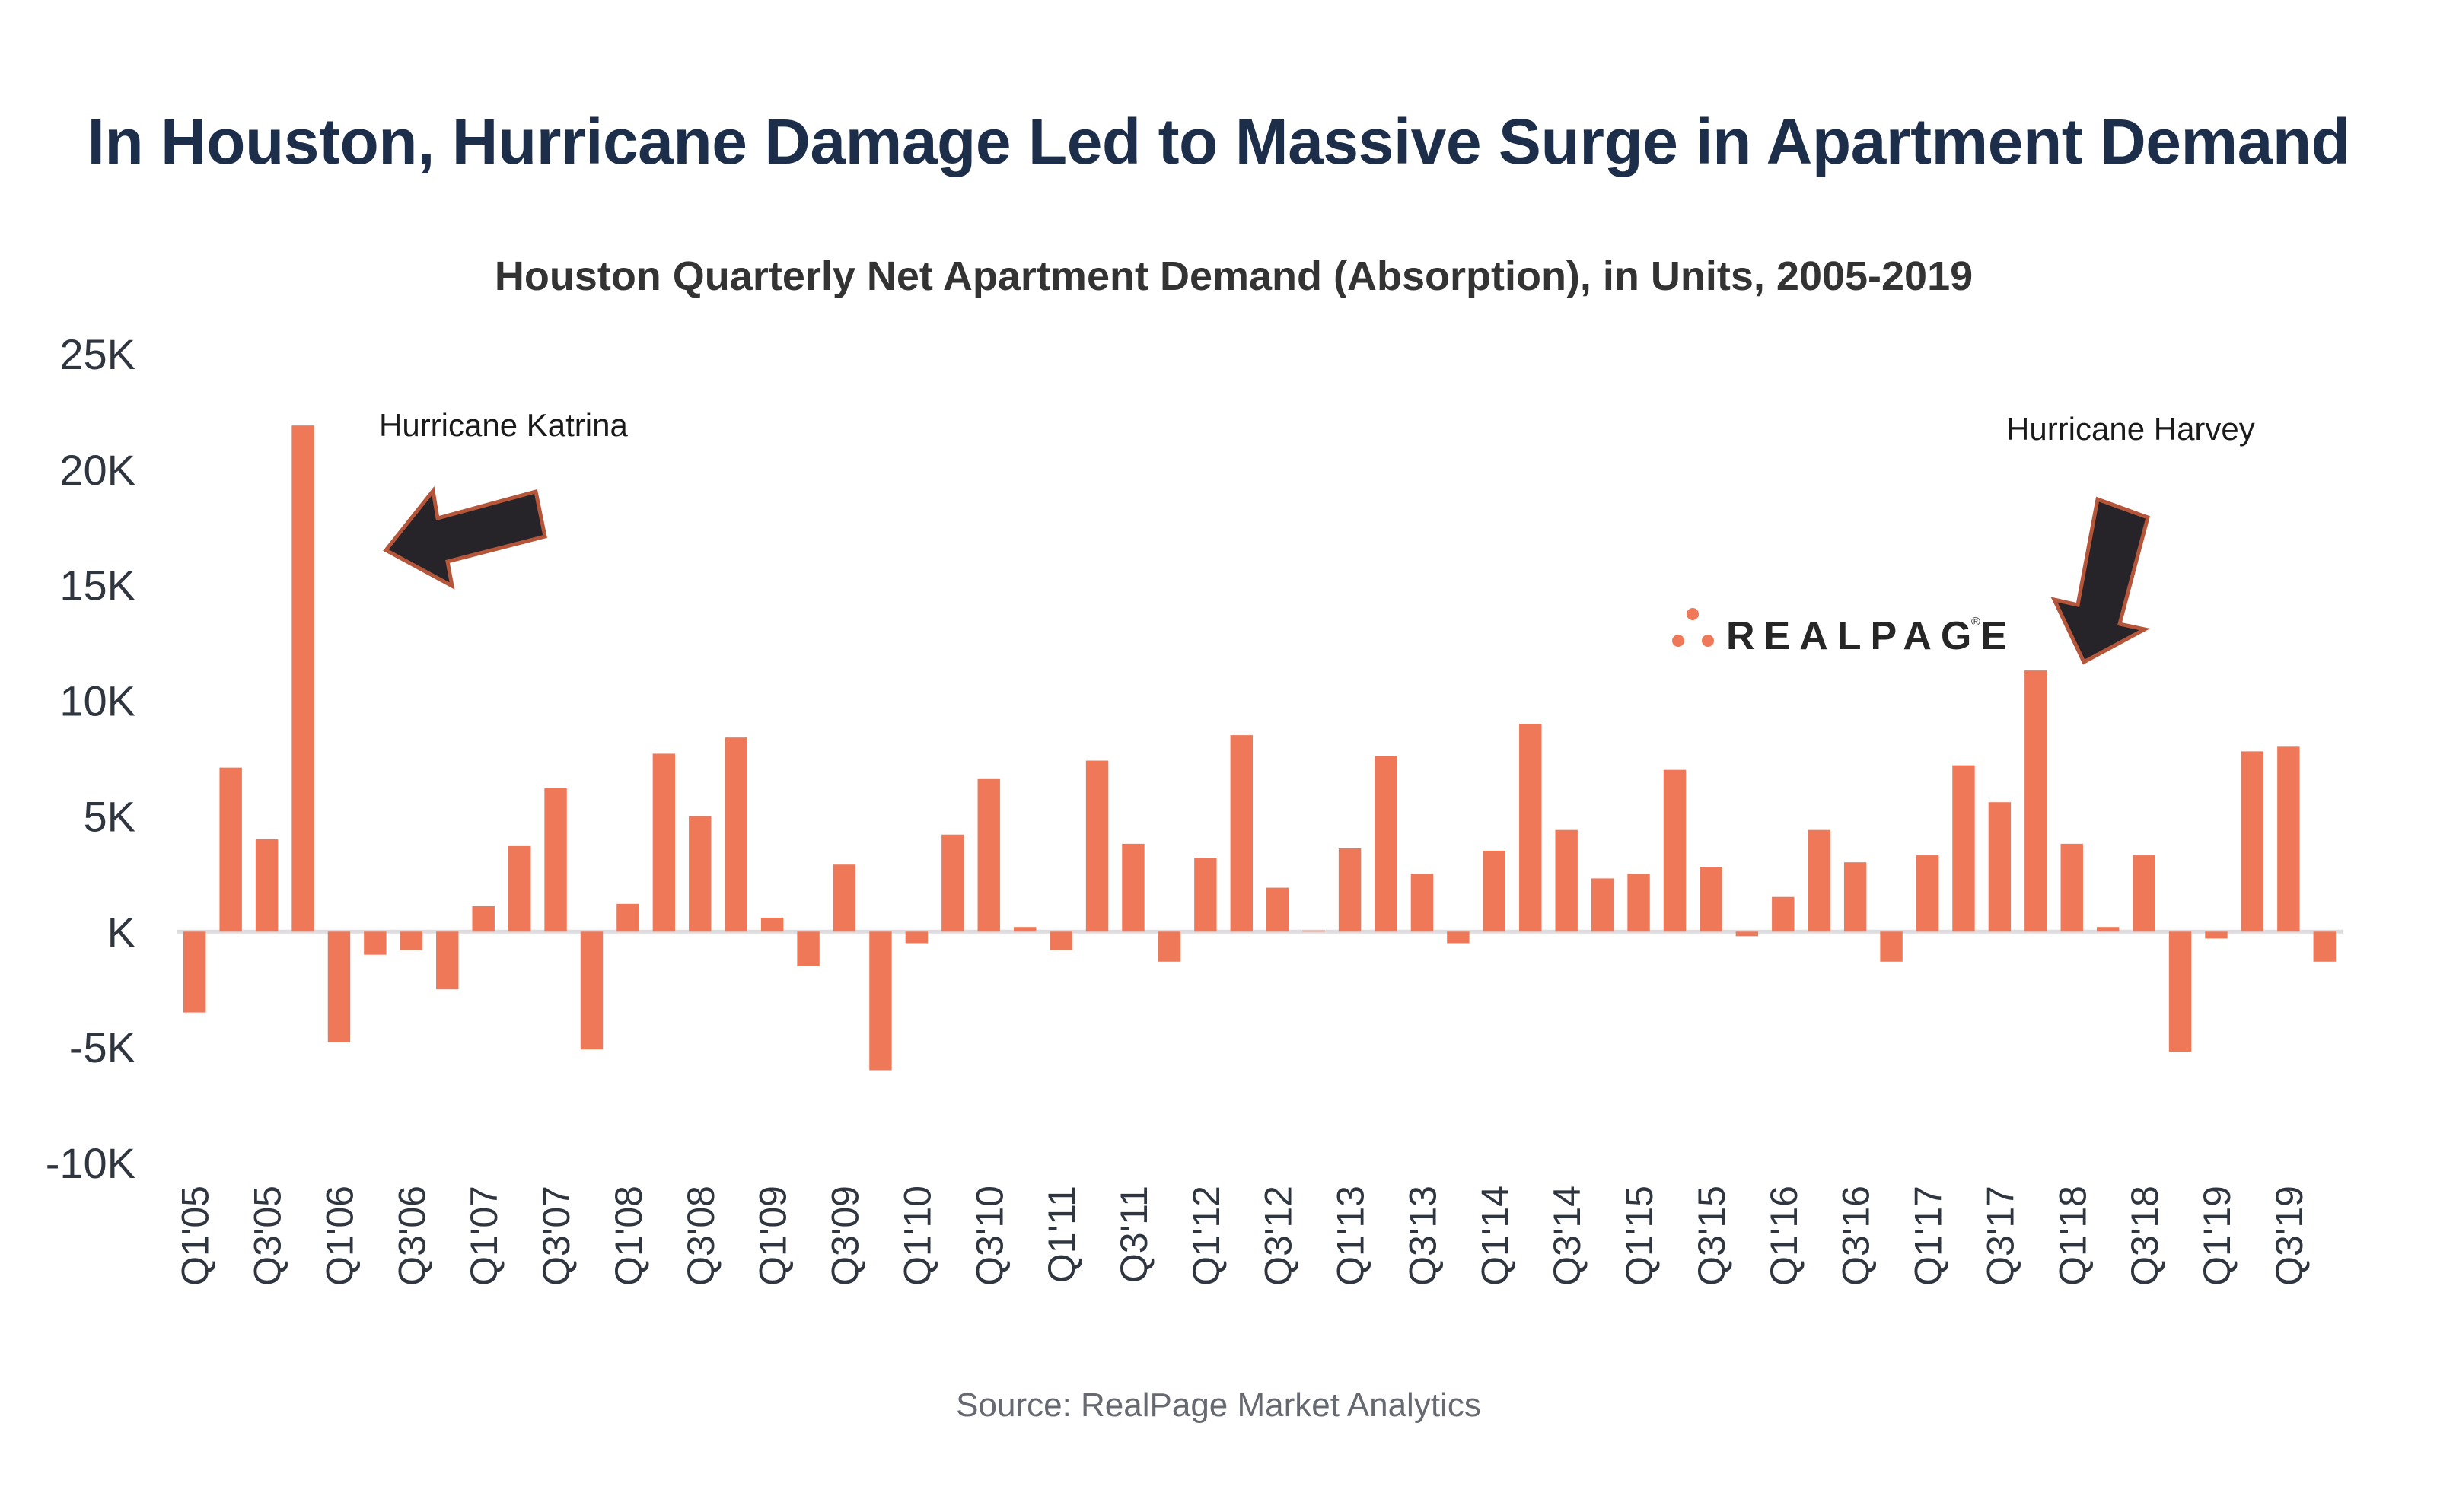 This screenshot has height=1512, width=2437. I want to click on bar-Q2'10, so click(952, 883).